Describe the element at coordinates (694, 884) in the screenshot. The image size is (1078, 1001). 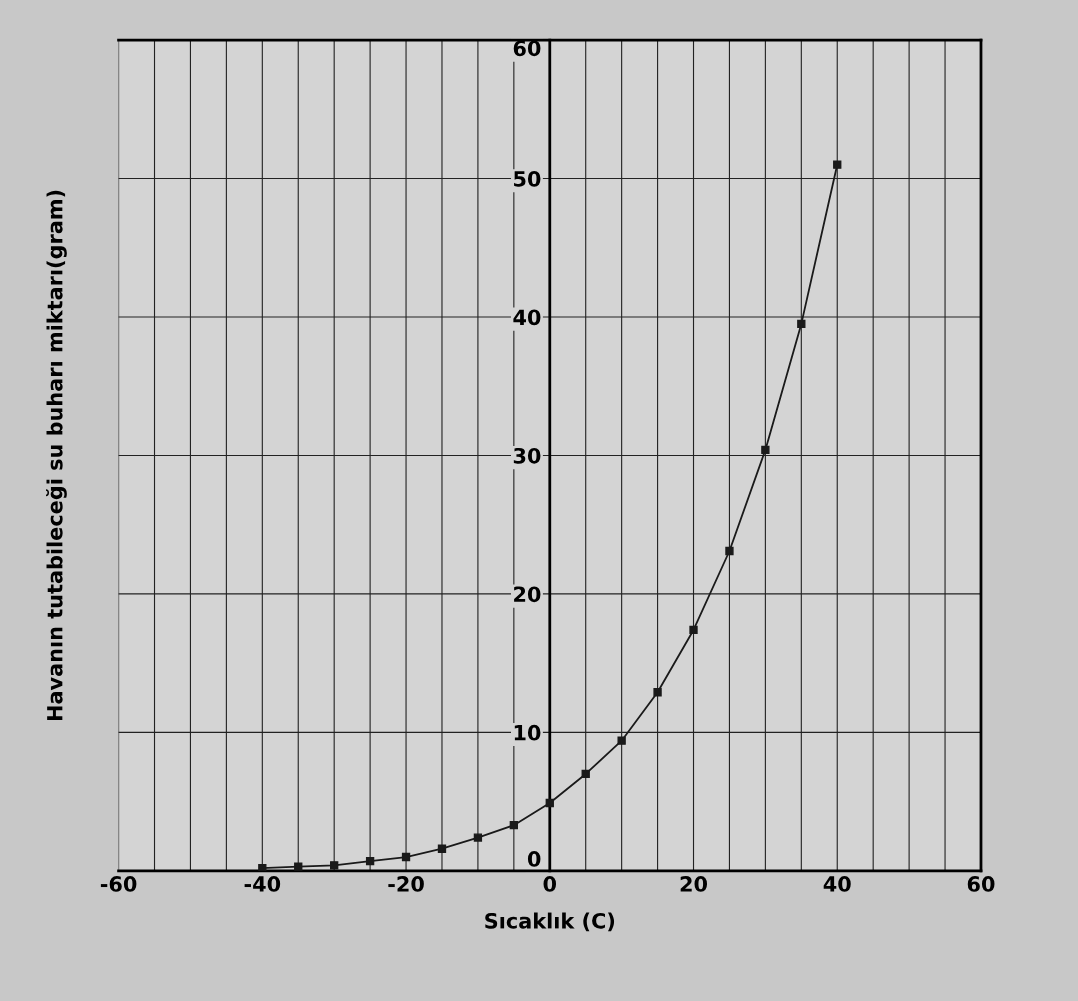
I see `x-tick-label: 20` at that location.